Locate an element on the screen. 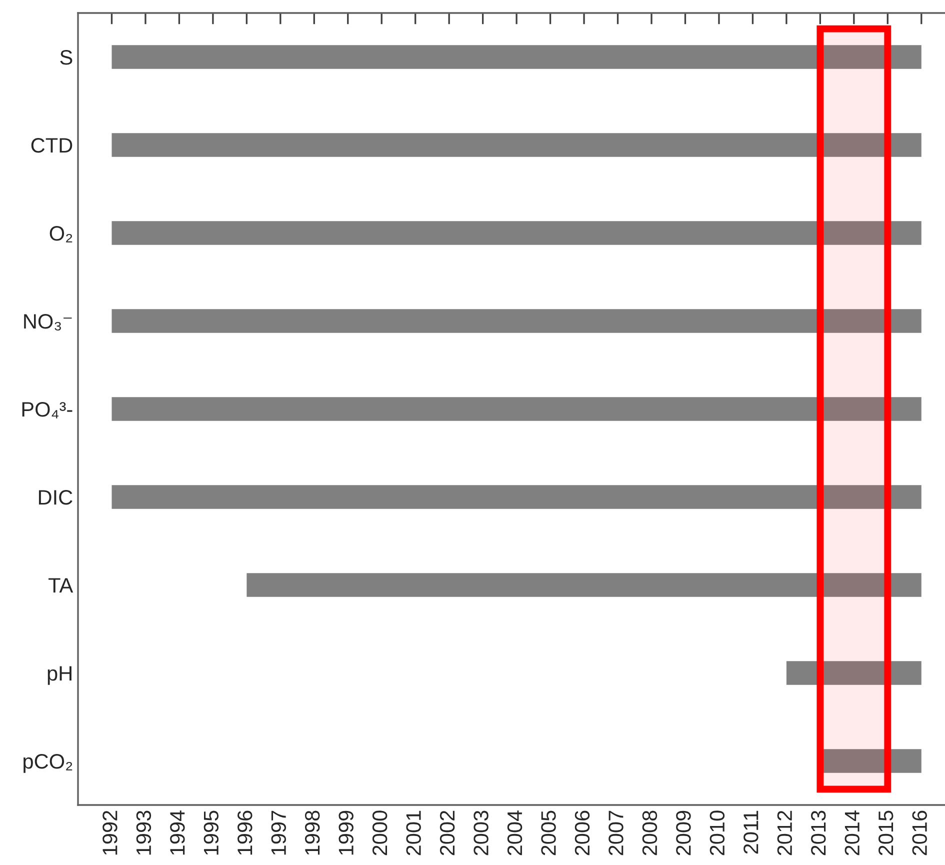 This screenshot has height=865, width=945. x-tick-label: 2014 is located at coordinates (852, 833).